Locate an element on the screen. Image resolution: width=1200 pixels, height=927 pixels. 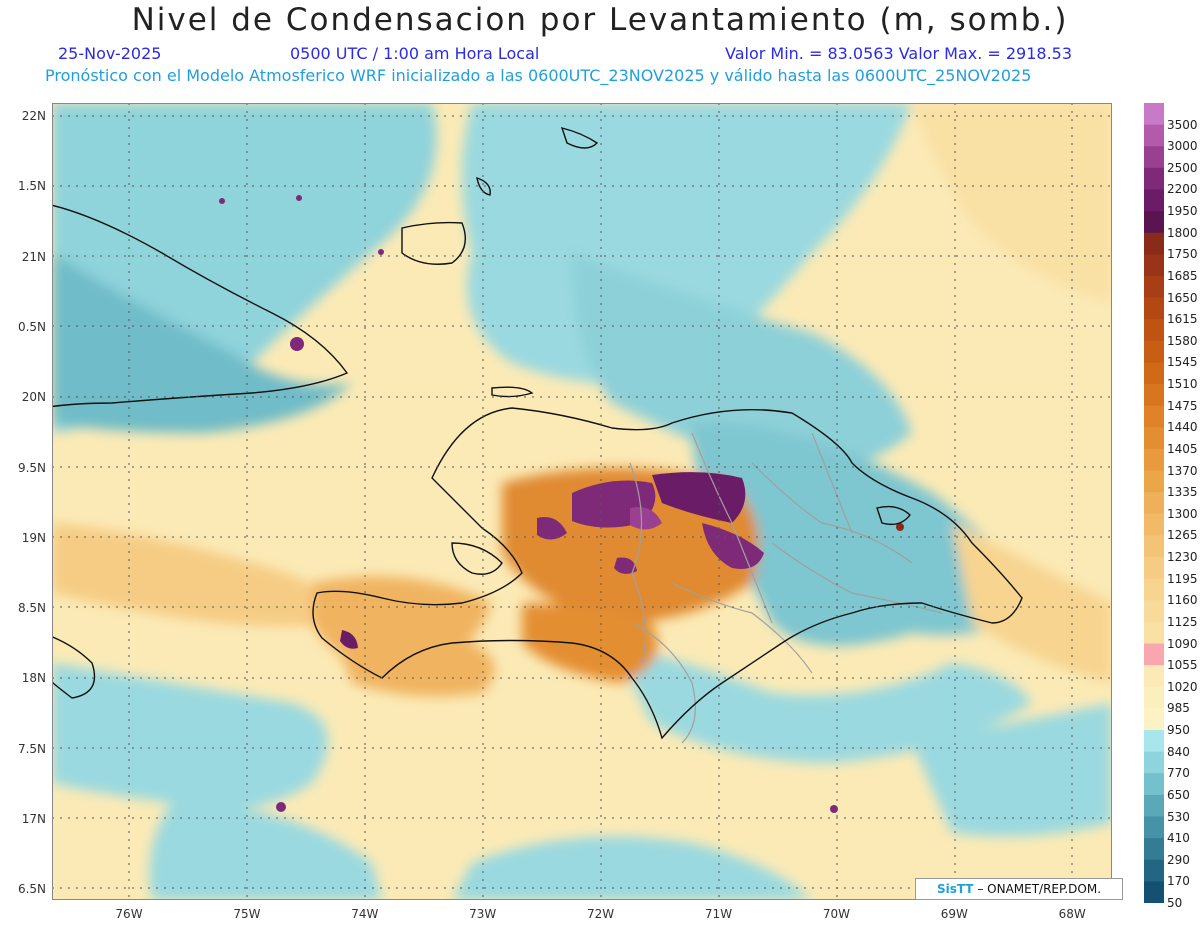
colorbar-label: 770 is located at coordinates (1178, 773).